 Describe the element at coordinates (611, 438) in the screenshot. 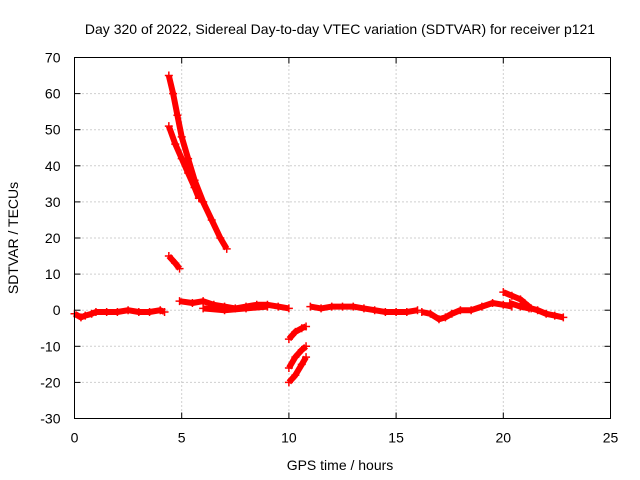

I see `x-tick-label: 25` at that location.